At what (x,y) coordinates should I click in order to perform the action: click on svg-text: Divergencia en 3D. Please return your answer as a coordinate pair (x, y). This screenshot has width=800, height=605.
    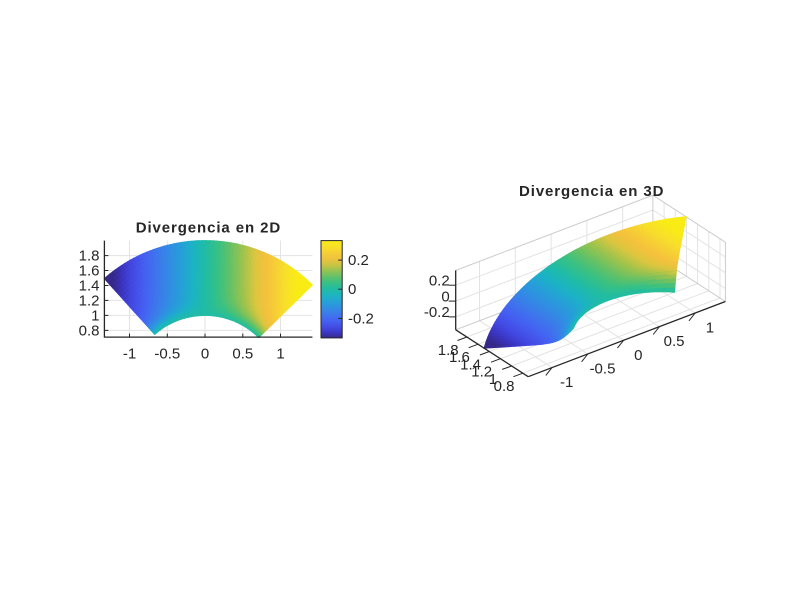
    Looking at the image, I should click on (591, 191).